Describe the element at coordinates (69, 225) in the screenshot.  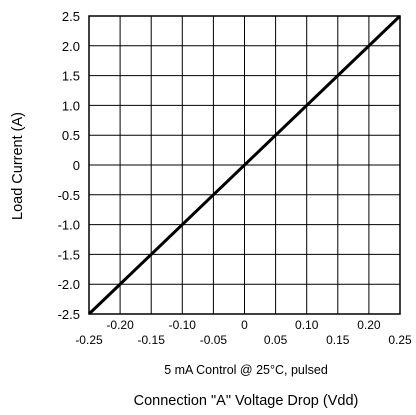
I see `y-tick-label: -1.0` at that location.